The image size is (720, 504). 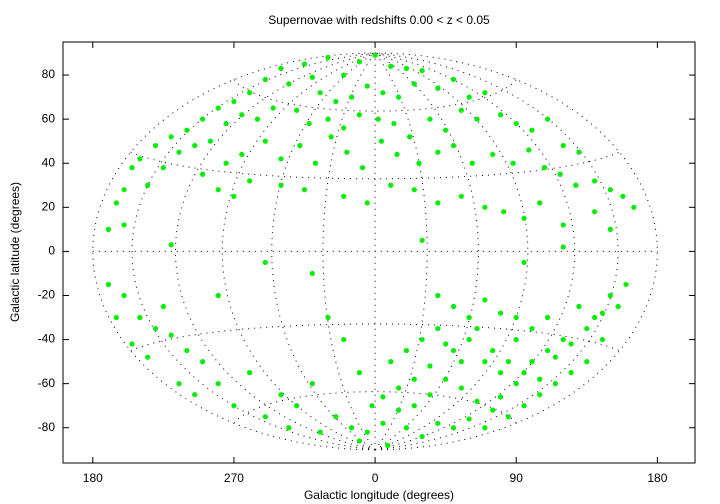 What do you see at coordinates (47, 339) in the screenshot?
I see `y-tick-label: -40` at bounding box center [47, 339].